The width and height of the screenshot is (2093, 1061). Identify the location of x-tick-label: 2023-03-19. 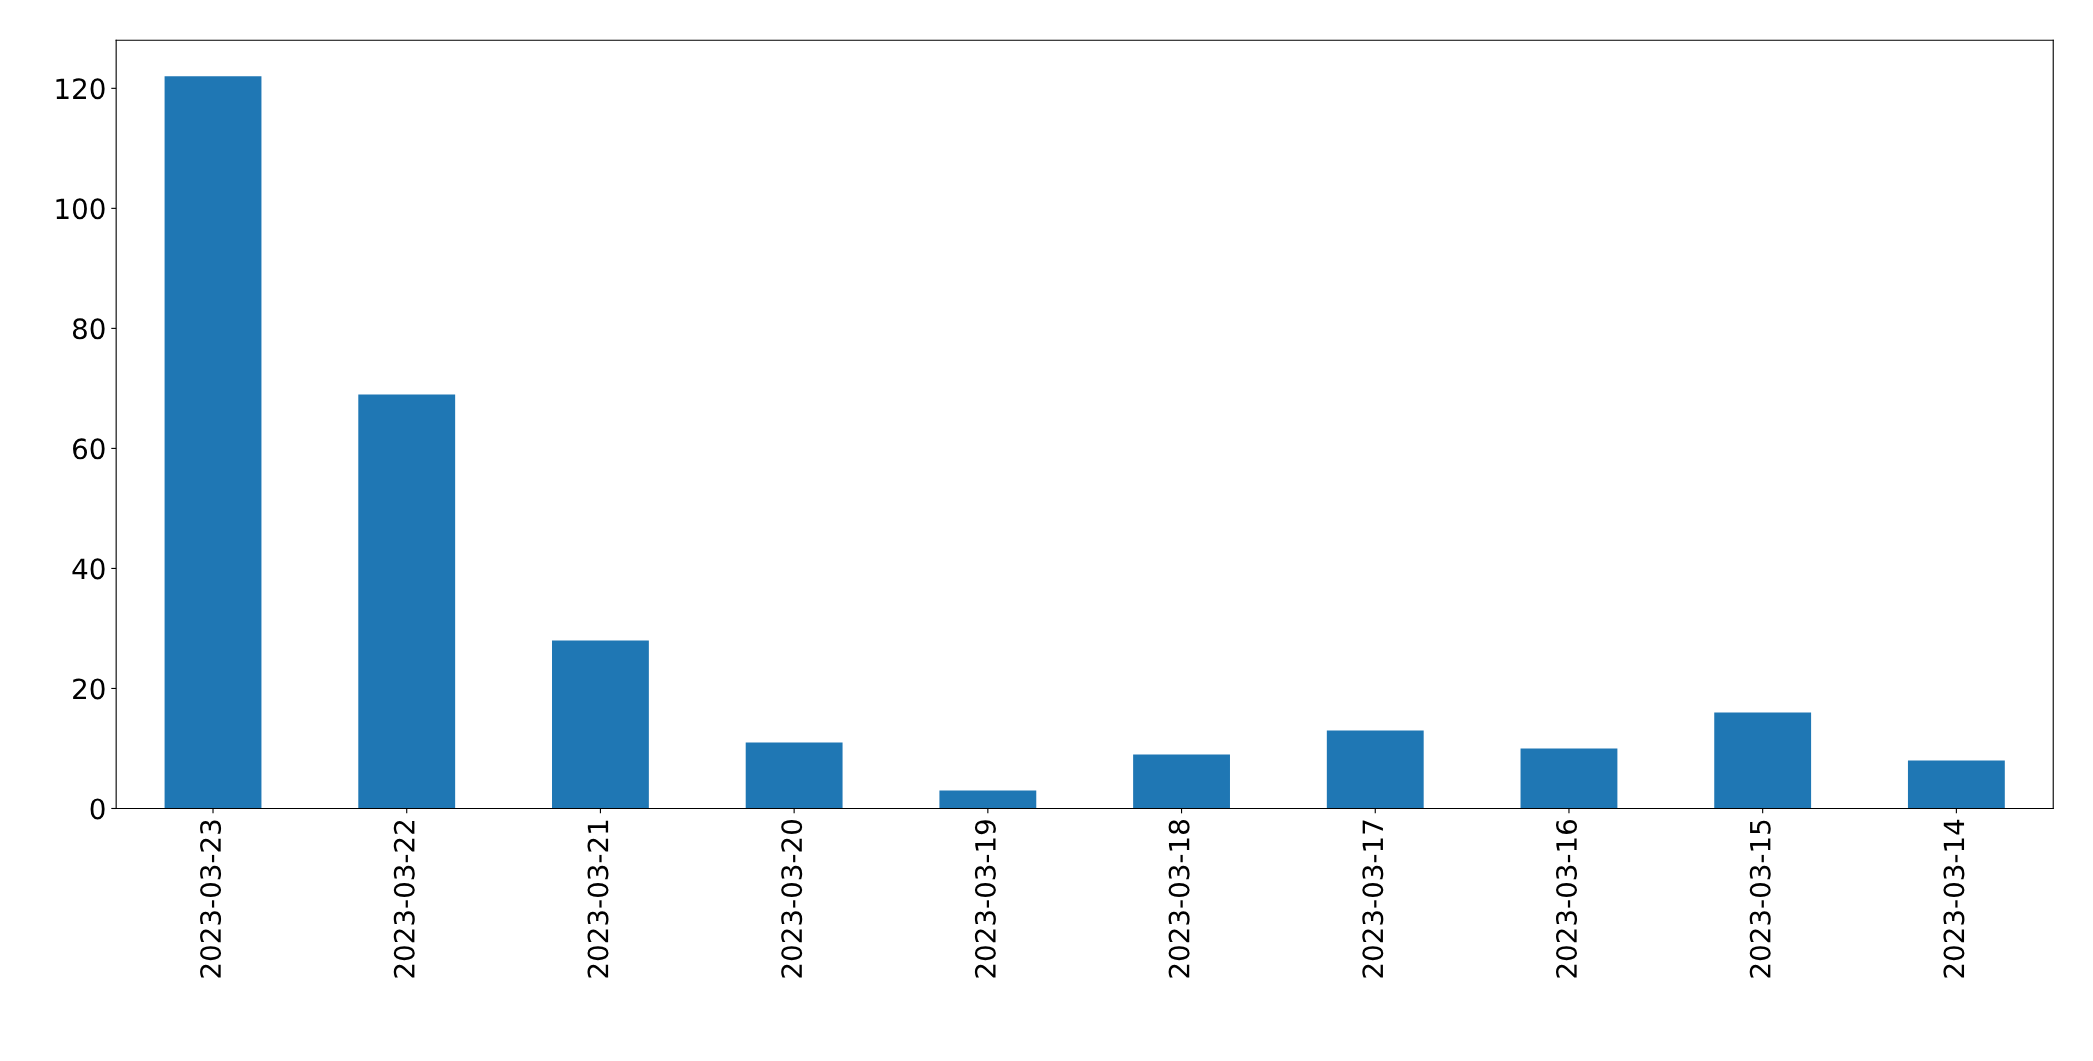
(985, 899).